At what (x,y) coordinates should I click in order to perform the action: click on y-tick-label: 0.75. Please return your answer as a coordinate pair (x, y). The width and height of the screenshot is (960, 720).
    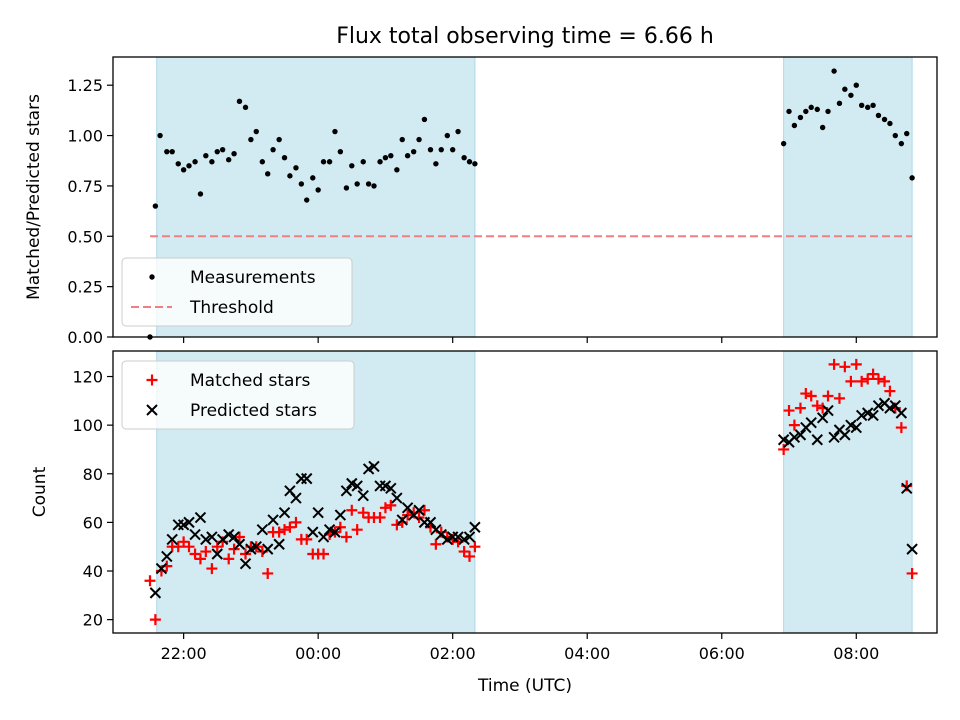
    Looking at the image, I should click on (85, 186).